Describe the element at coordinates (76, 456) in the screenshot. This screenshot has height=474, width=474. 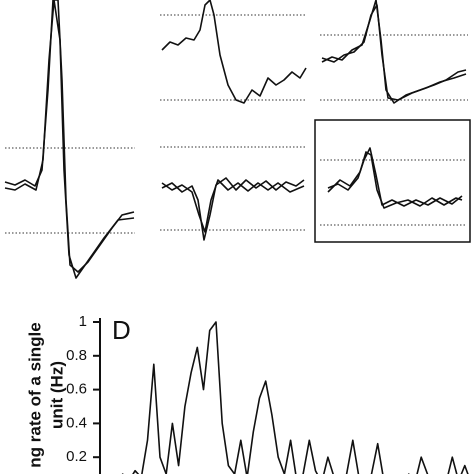
I see `y-tick-label: 0.2` at that location.